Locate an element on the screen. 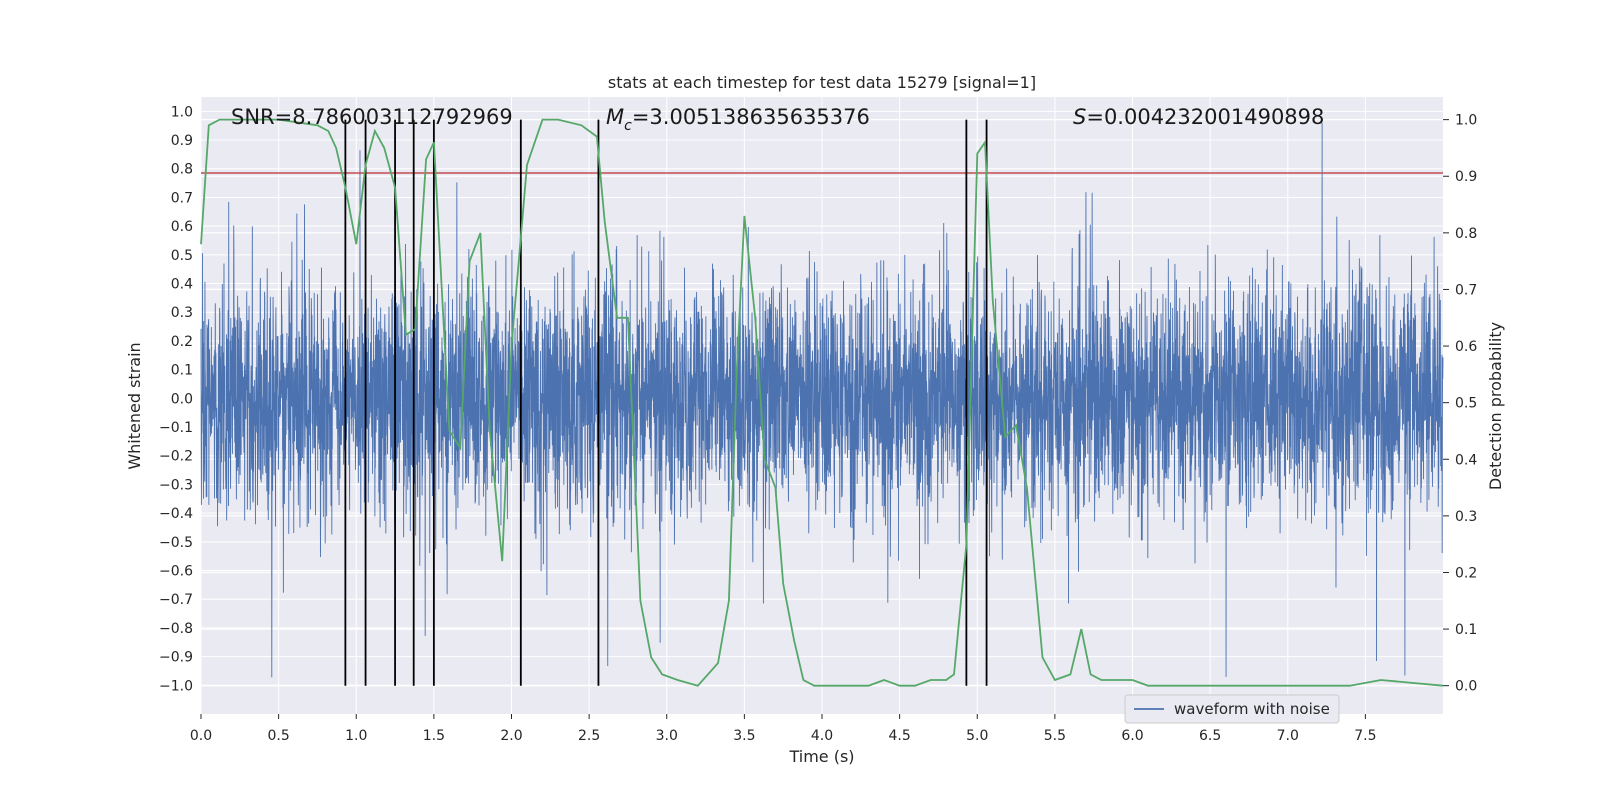 The height and width of the screenshot is (800, 1600). y-left-tick-label: 0.5 is located at coordinates (182, 256).